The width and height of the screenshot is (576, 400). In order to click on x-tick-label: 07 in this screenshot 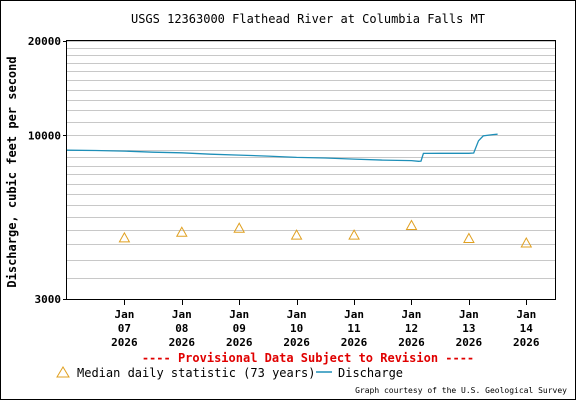, I will do `click(124, 328)`.